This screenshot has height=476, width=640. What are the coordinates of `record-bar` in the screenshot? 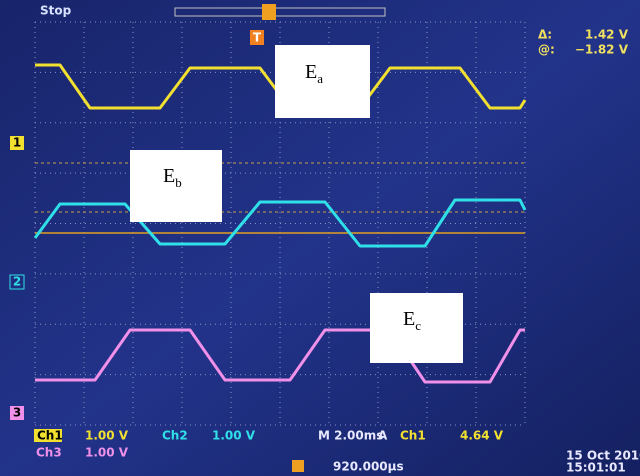 It's located at (280, 12).